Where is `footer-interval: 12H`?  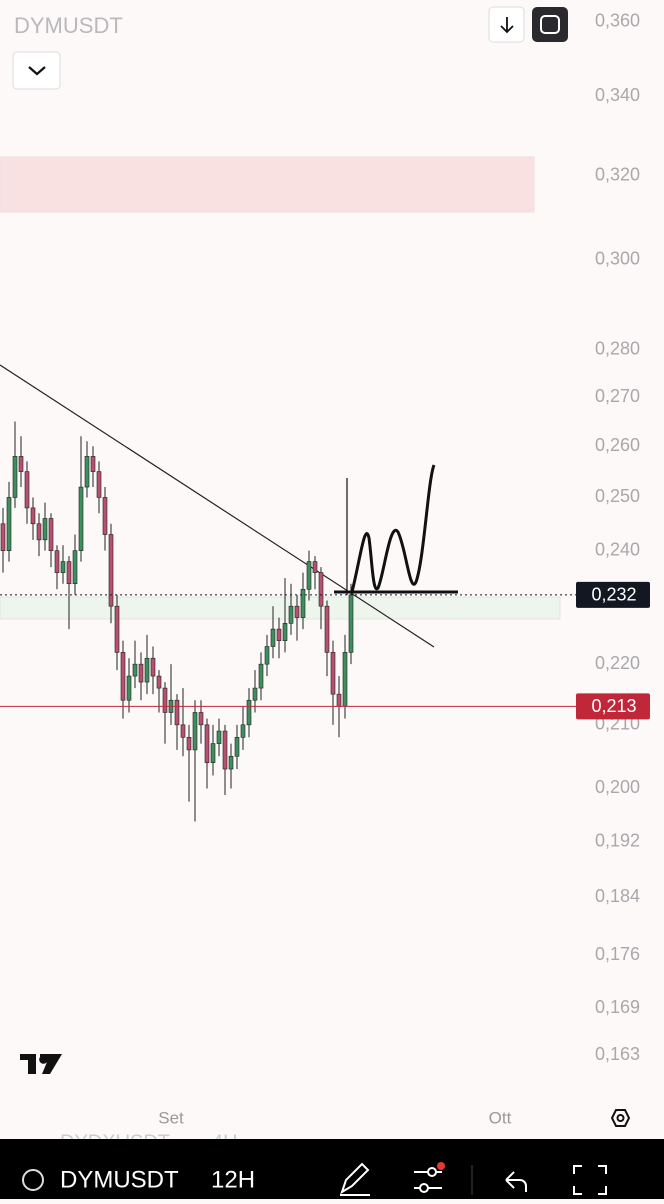
footer-interval: 12H is located at coordinates (233, 1179).